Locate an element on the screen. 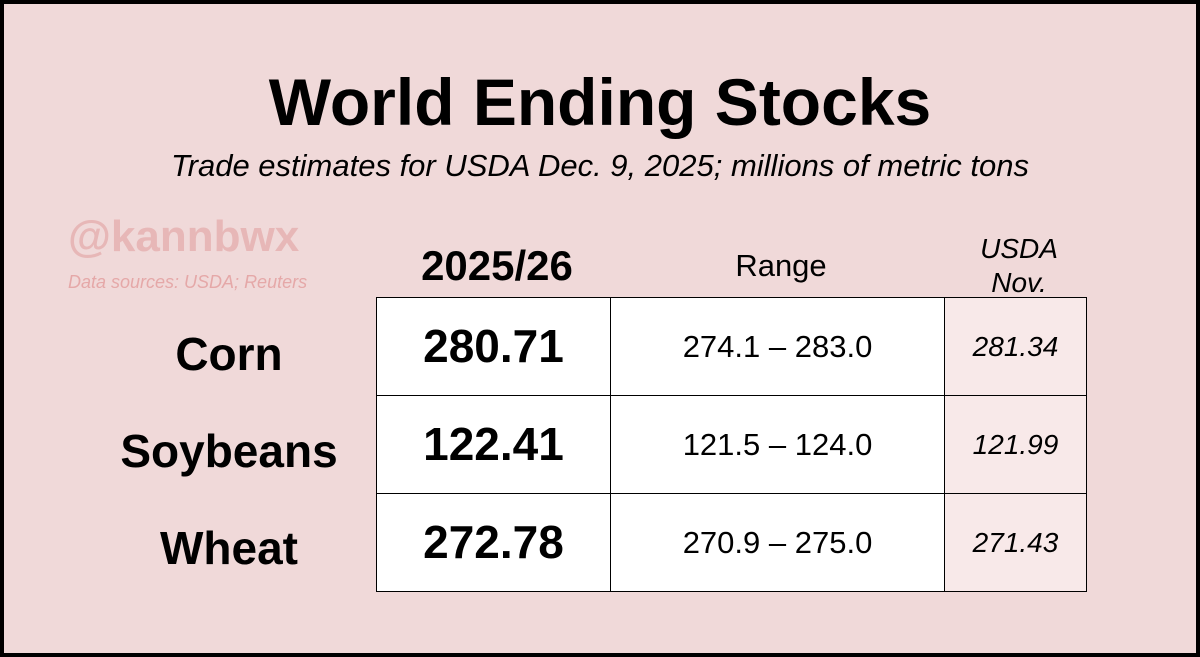 This screenshot has height=657, width=1200. cell-soybeans-range: 121.5 – 124.0 is located at coordinates (777, 444).